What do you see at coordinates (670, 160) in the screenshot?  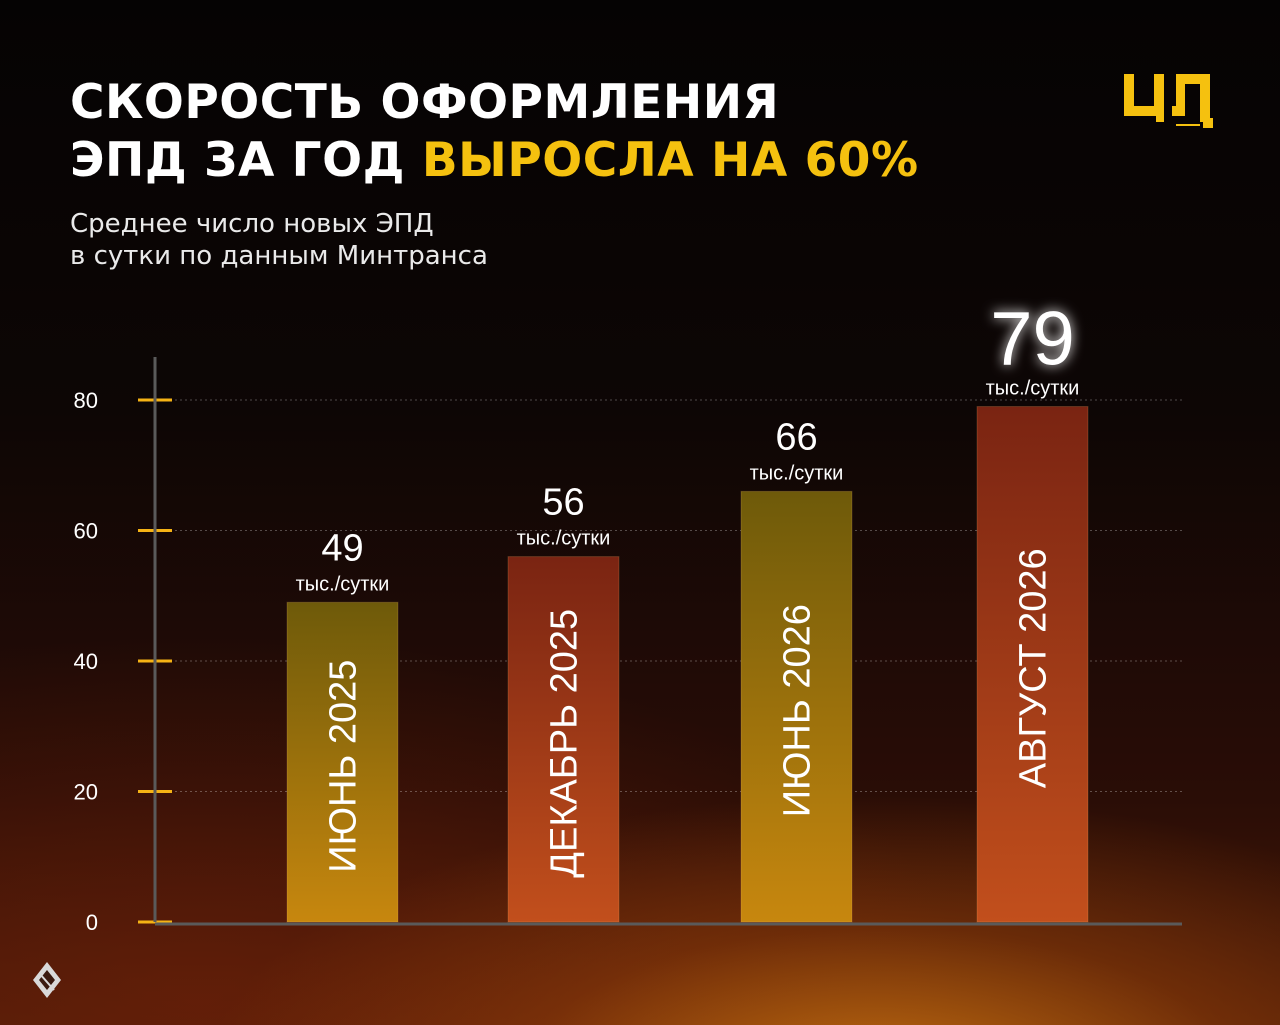 I see `title-highlight: ВЫРОСЛА НА 60%` at bounding box center [670, 160].